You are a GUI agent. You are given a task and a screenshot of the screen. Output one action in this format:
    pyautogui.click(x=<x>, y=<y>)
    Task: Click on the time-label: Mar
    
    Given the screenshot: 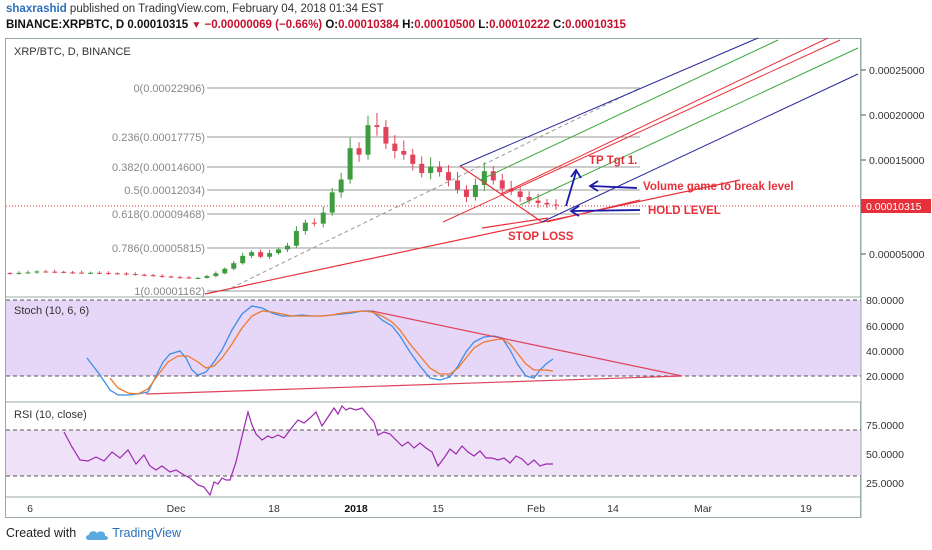 What is the action you would take?
    pyautogui.click(x=703, y=509)
    